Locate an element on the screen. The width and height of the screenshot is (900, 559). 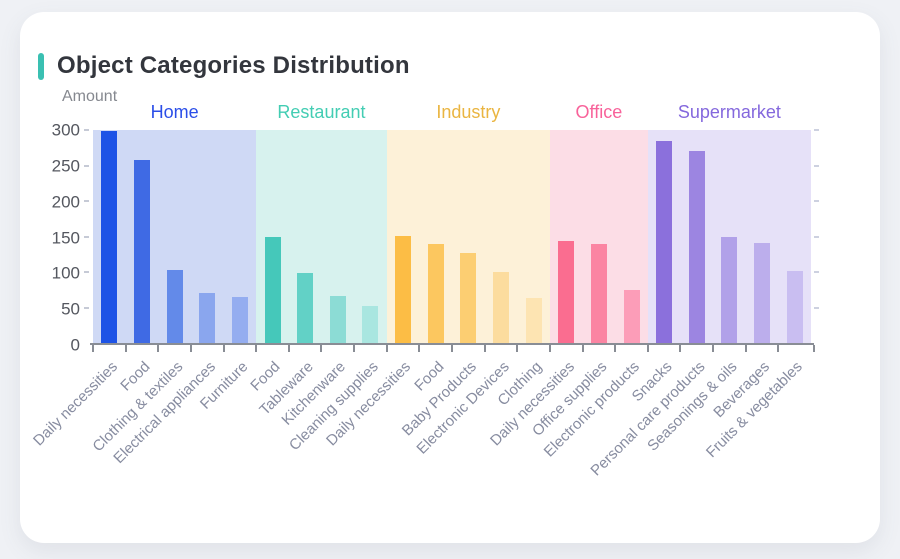
group-label-home: Home is located at coordinates (174, 112).